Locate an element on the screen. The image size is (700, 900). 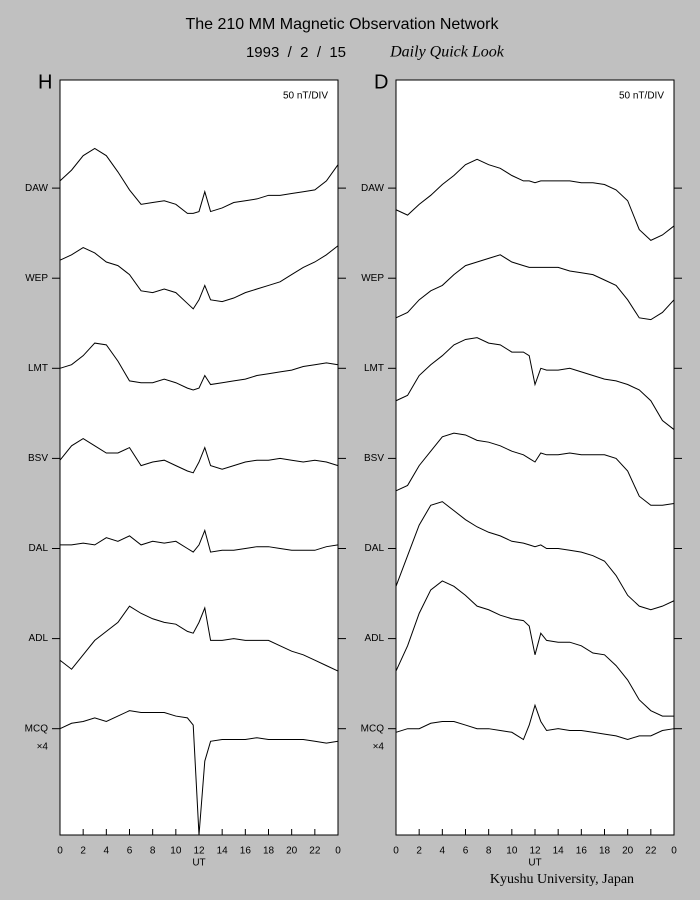
panel-label: D is located at coordinates (381, 82).